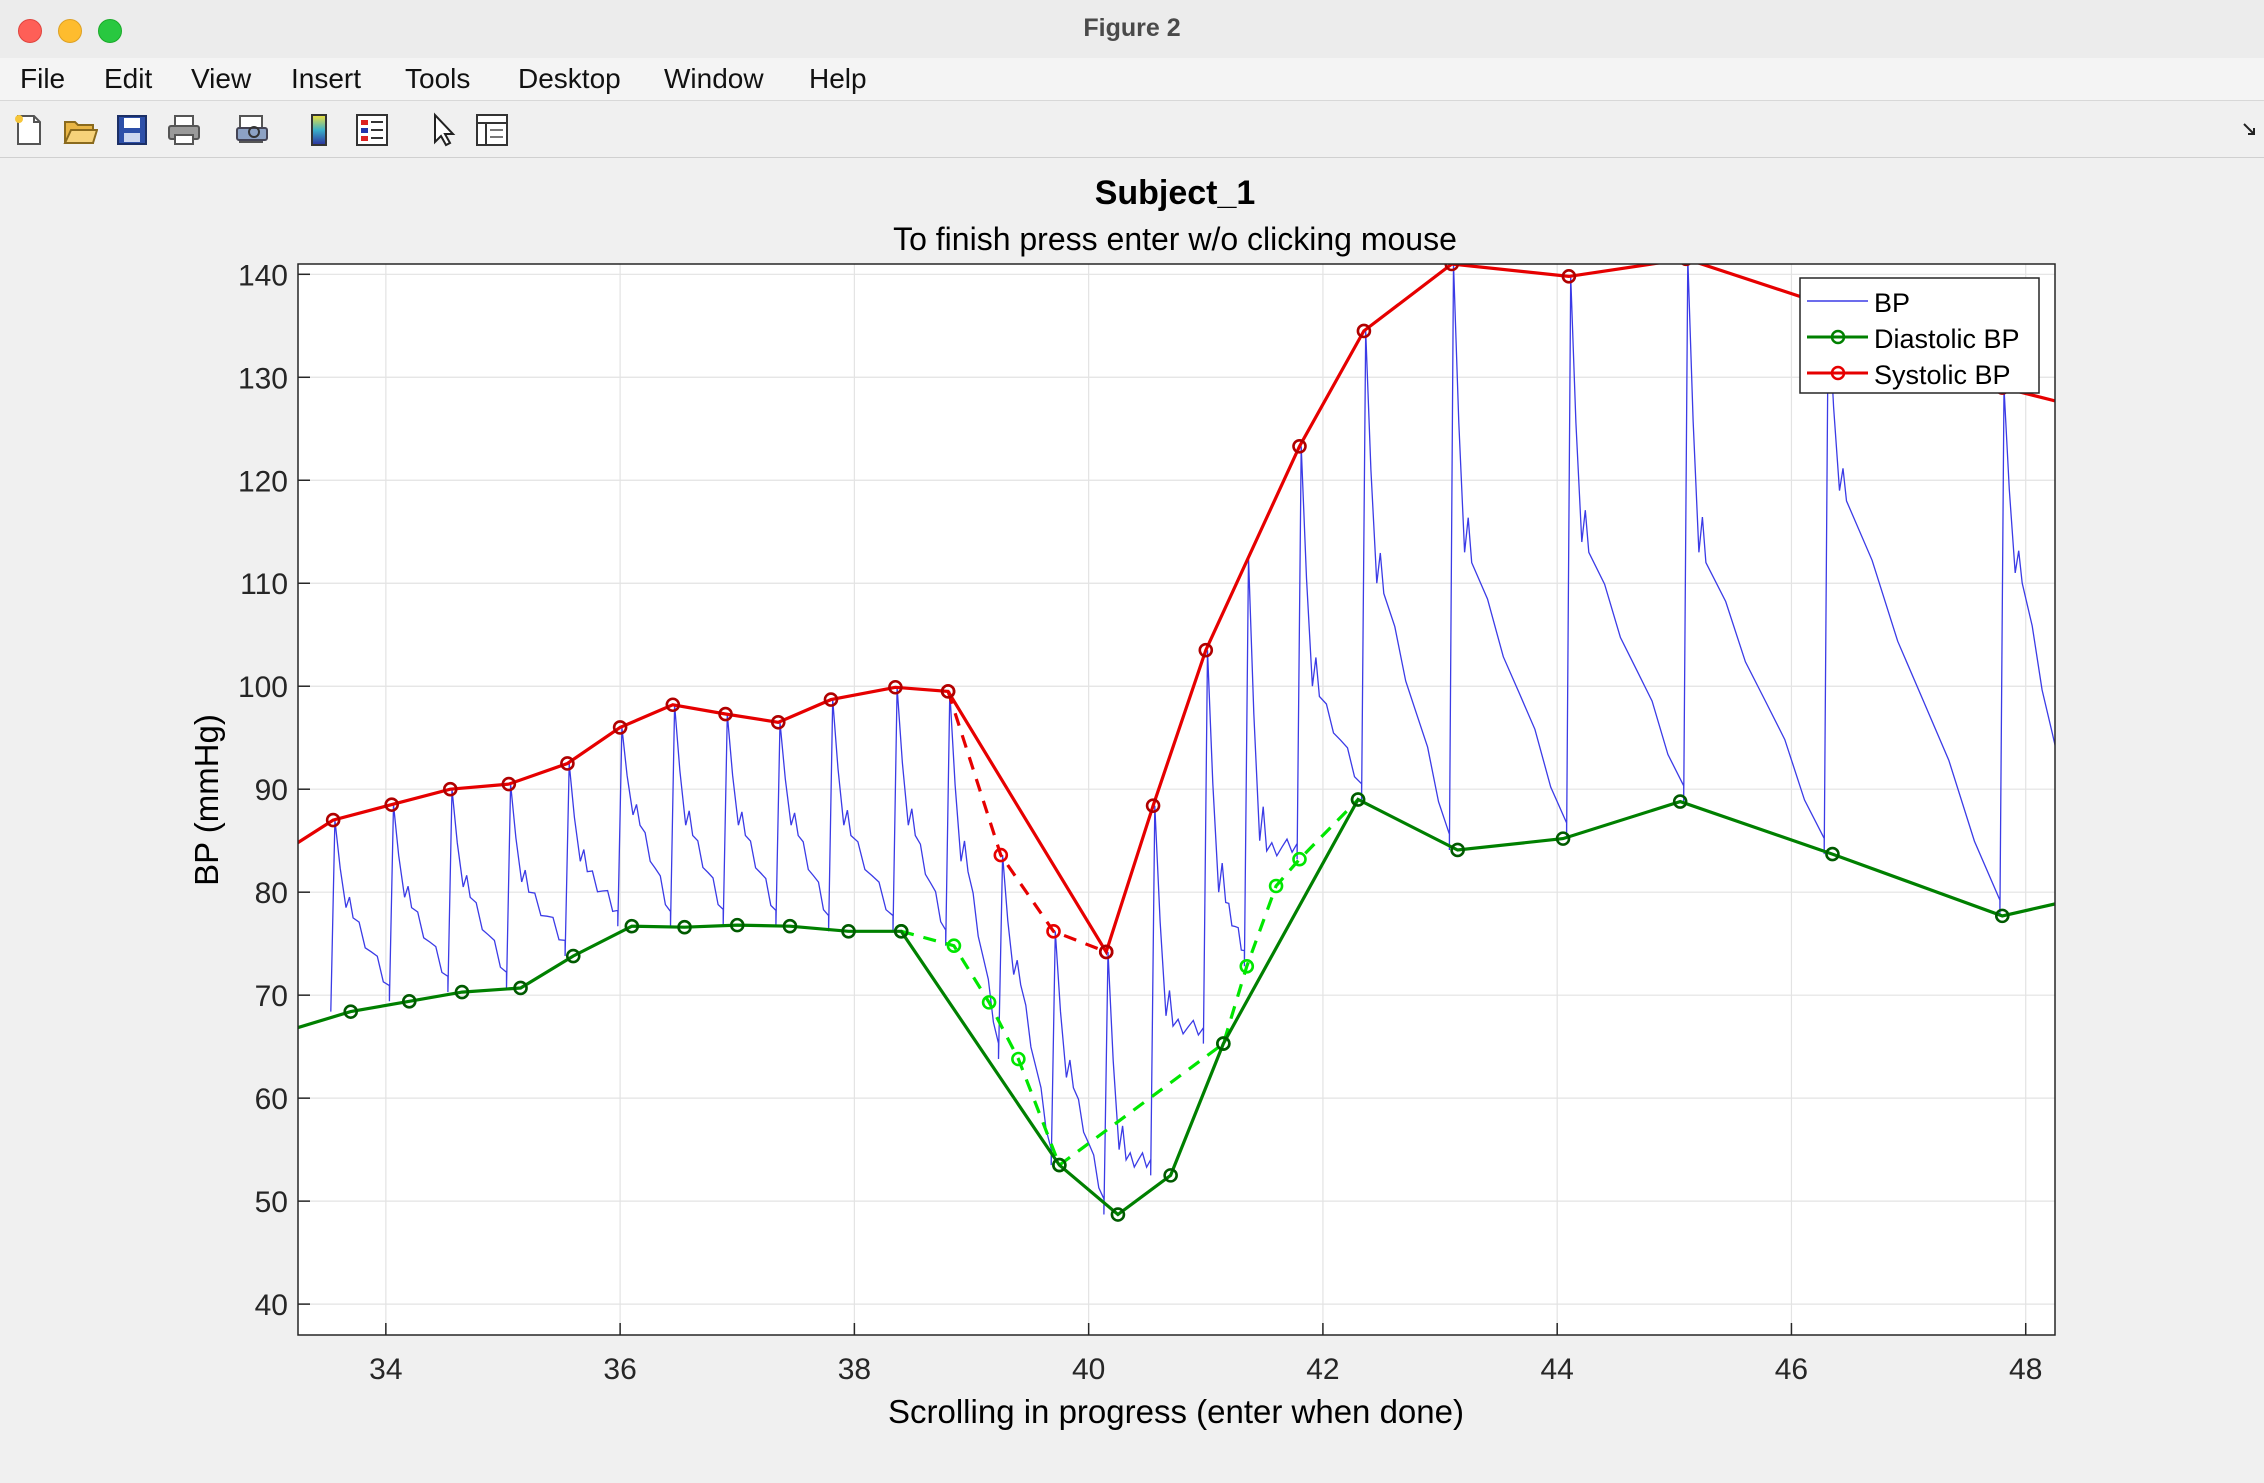 This screenshot has width=2264, height=1483. I want to click on save-icon, so click(132, 130).